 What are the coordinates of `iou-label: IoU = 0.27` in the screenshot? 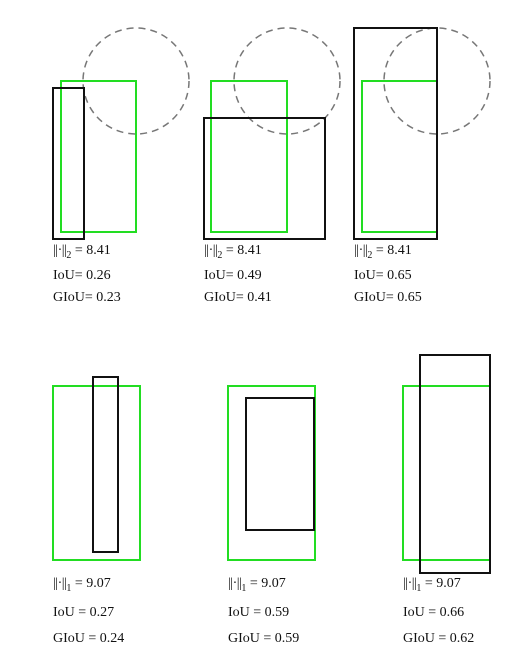 It's located at (84, 612).